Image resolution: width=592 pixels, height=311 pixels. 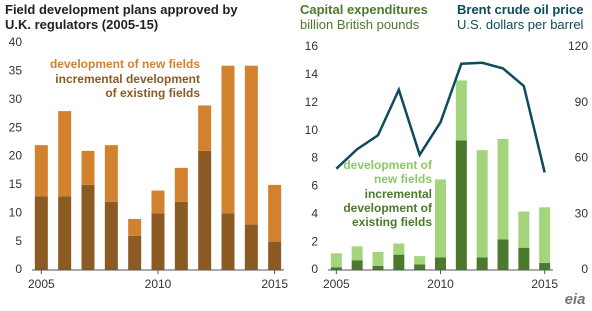 I want to click on logo: eia, so click(x=575, y=299).